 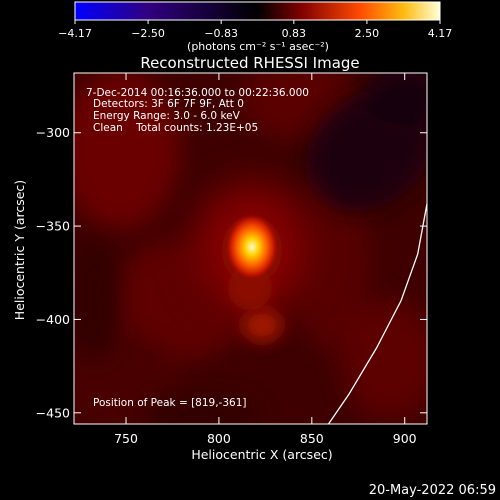 I want to click on y-axis-label: Heliocentric Y (arcsec), so click(x=19, y=250).